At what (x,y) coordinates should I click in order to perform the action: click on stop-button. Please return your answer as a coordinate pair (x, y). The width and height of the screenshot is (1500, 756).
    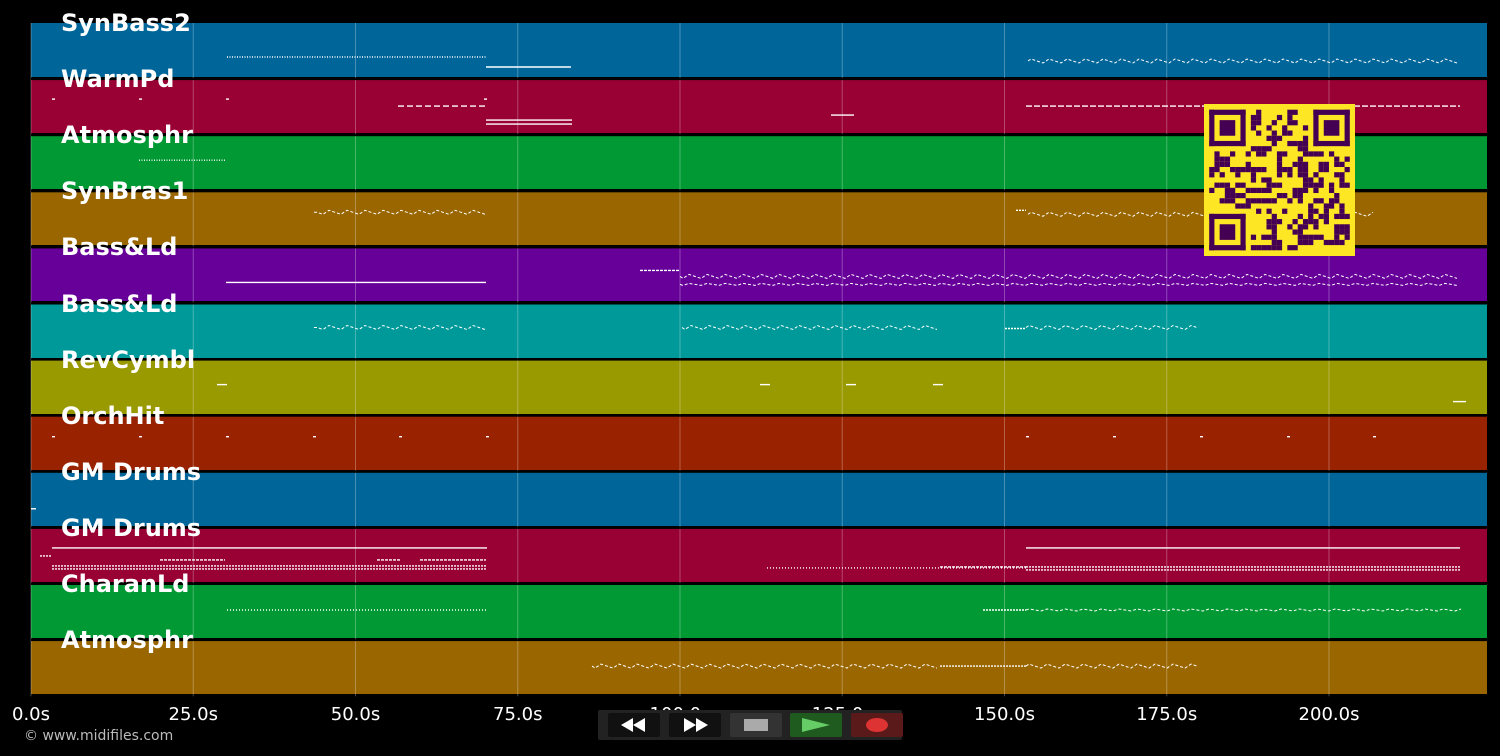
    Looking at the image, I should click on (756, 725).